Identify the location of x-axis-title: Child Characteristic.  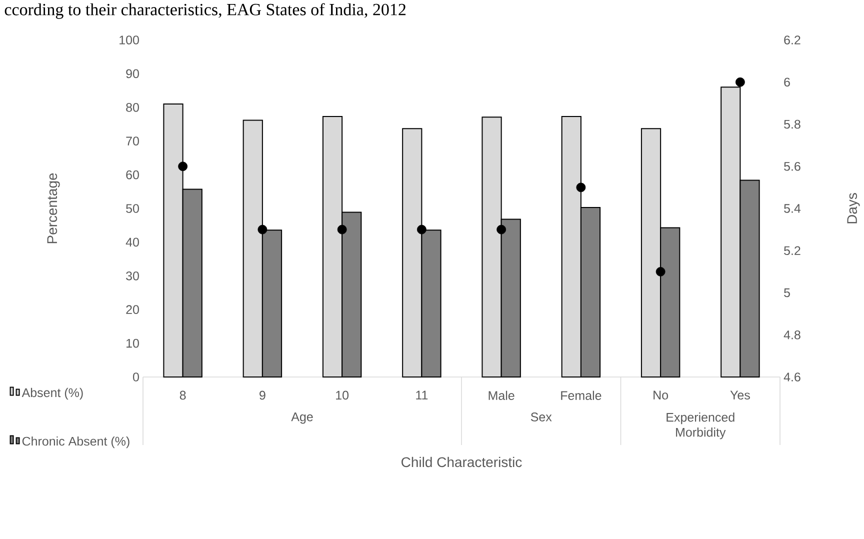
(462, 462).